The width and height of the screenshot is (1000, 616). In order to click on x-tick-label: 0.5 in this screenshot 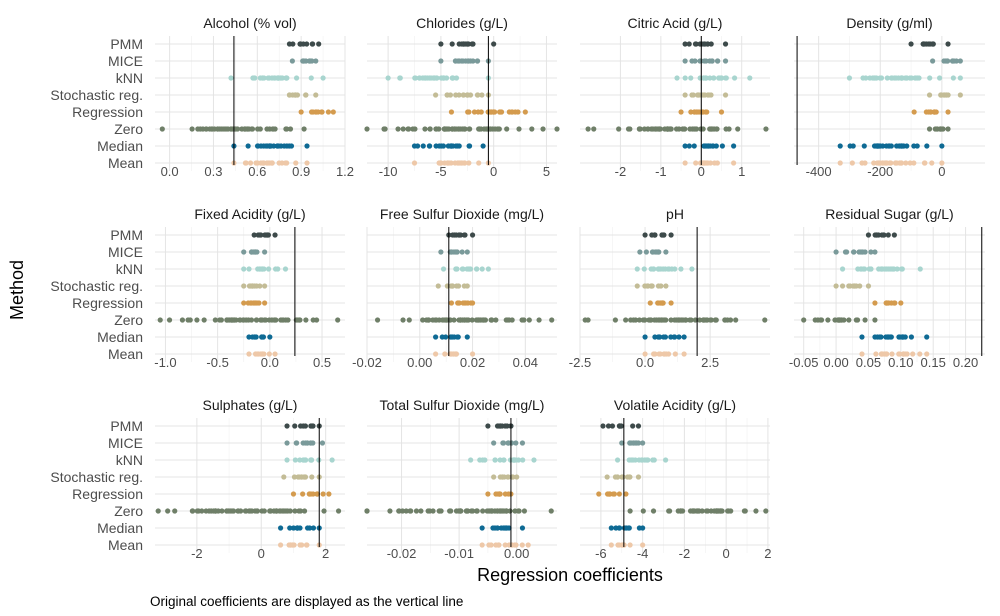, I will do `click(322, 362)`.